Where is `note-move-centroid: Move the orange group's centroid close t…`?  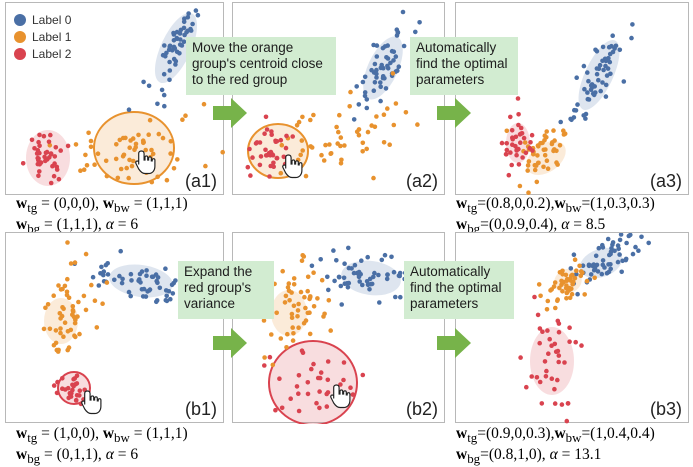
note-move-centroid: Move the orange group's centroid close t… is located at coordinates (261, 66).